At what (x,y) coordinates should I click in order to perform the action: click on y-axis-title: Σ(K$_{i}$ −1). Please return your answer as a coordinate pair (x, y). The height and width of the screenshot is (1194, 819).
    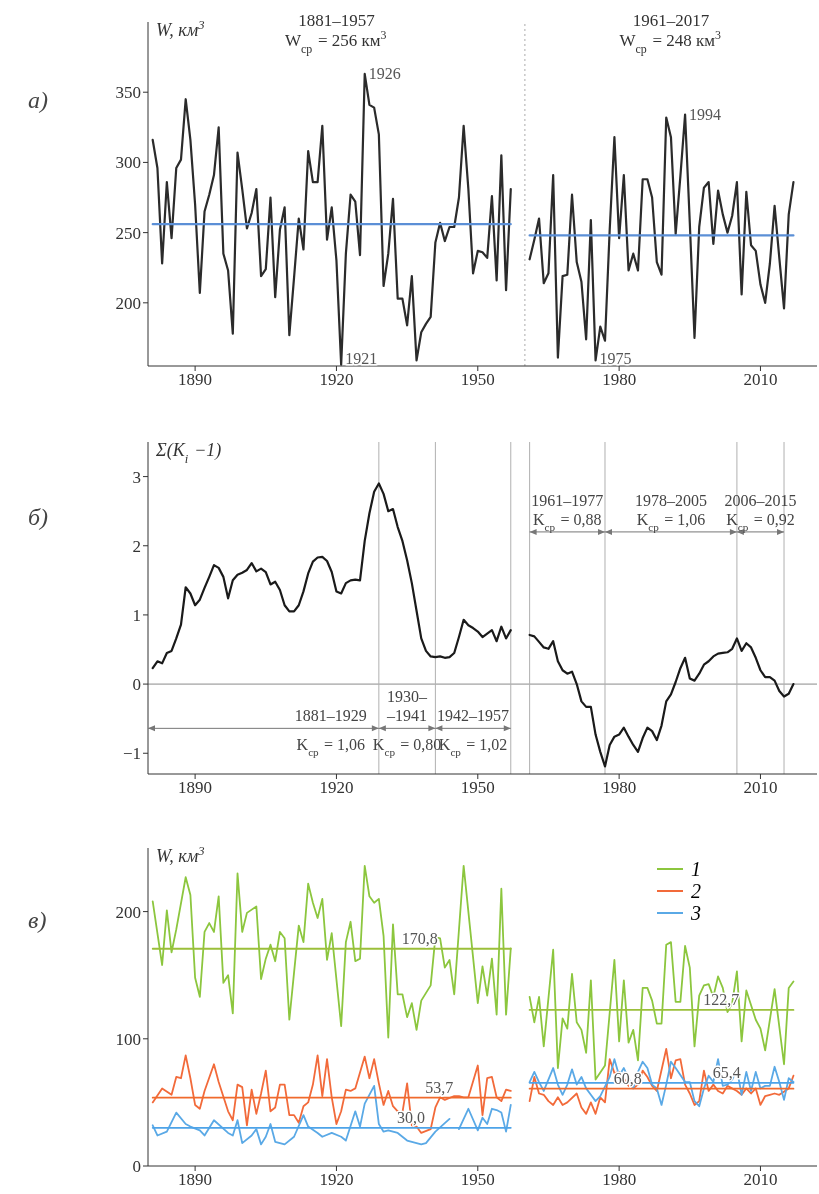
    Looking at the image, I should click on (188, 453).